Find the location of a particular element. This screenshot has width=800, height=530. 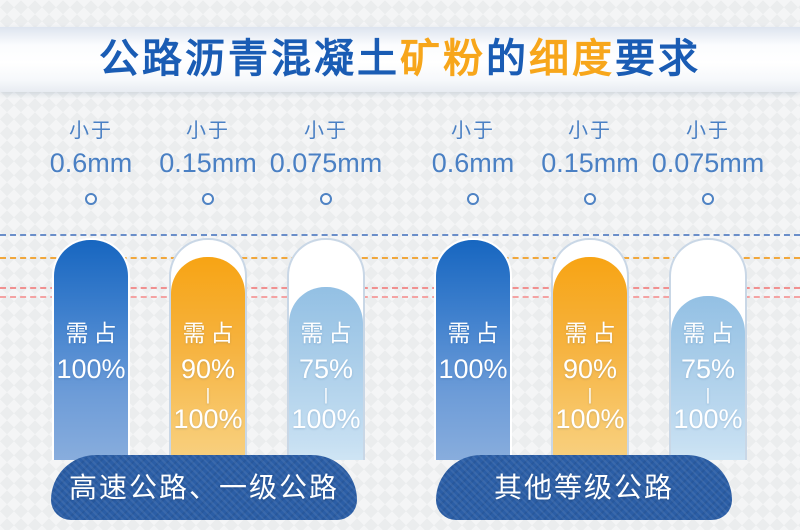

group-base-other-grades: 其他等级公路 is located at coordinates (584, 487).